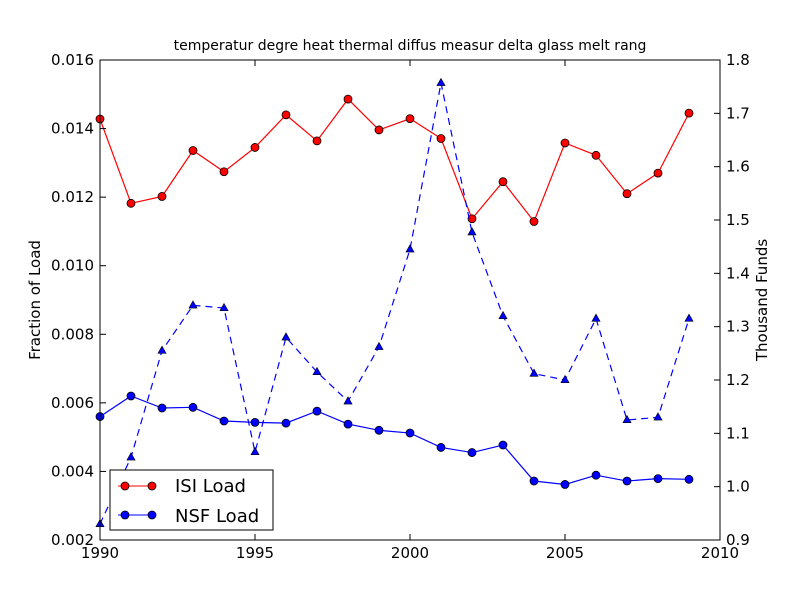 This screenshot has height=600, width=800. I want to click on legend-nsf-label: NSF Load, so click(217, 516).